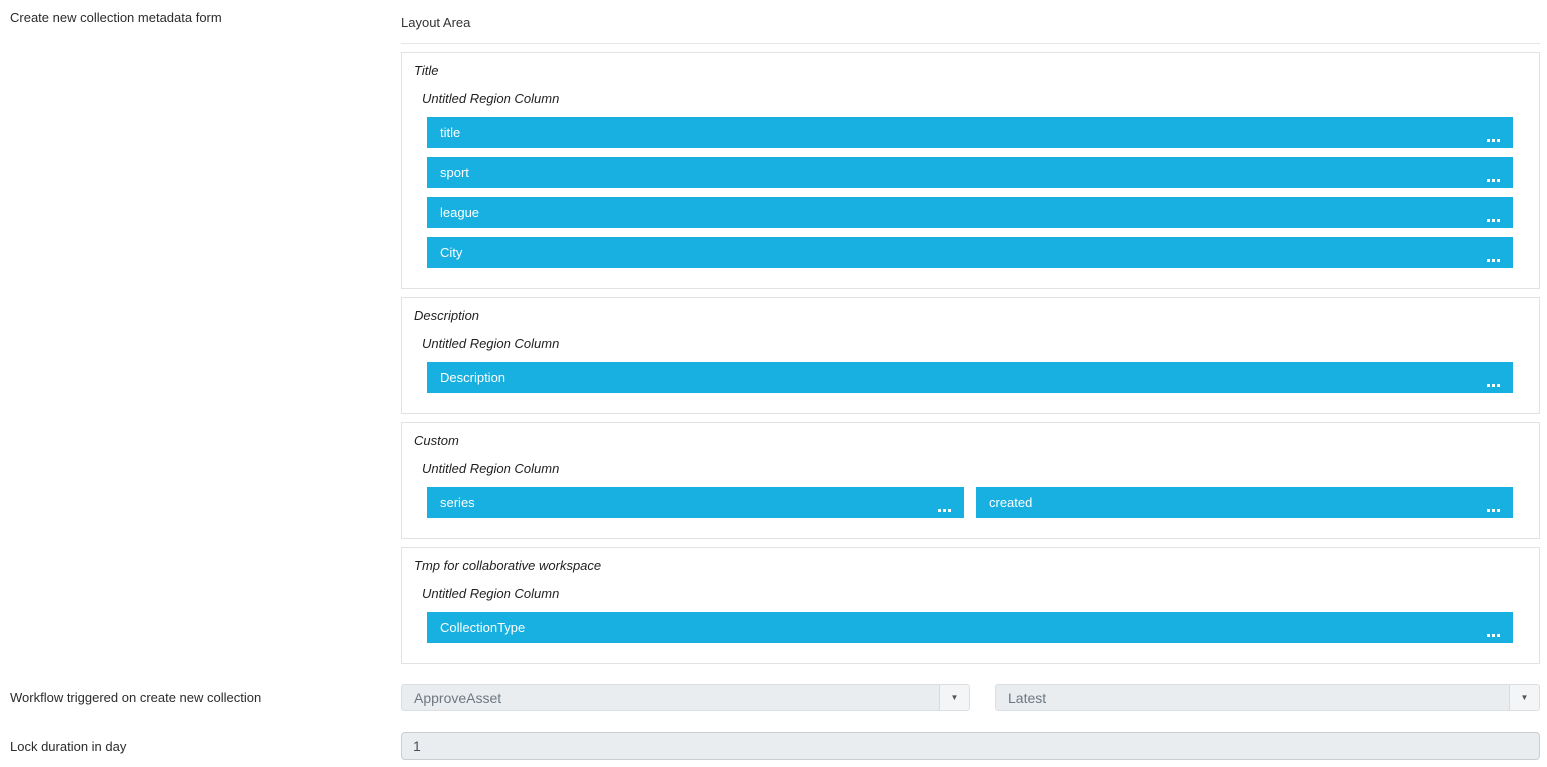 The width and height of the screenshot is (1547, 767). Describe the element at coordinates (1244, 502) in the screenshot. I see `field-bar-created: created` at that location.